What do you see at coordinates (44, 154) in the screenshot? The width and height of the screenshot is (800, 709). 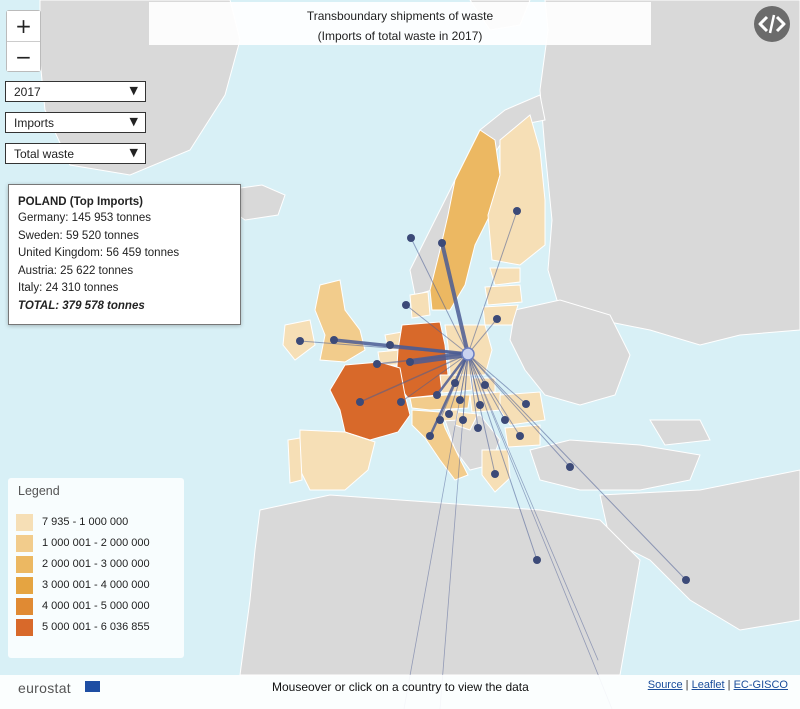 I see `waste-type-select-value: Total waste` at bounding box center [44, 154].